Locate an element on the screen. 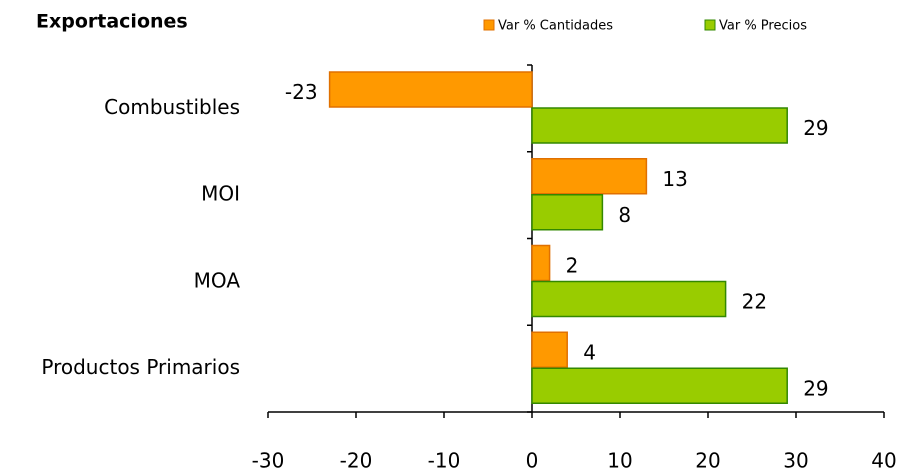 Image resolution: width=904 pixels, height=476 pixels. category-label: MOI is located at coordinates (220, 194).